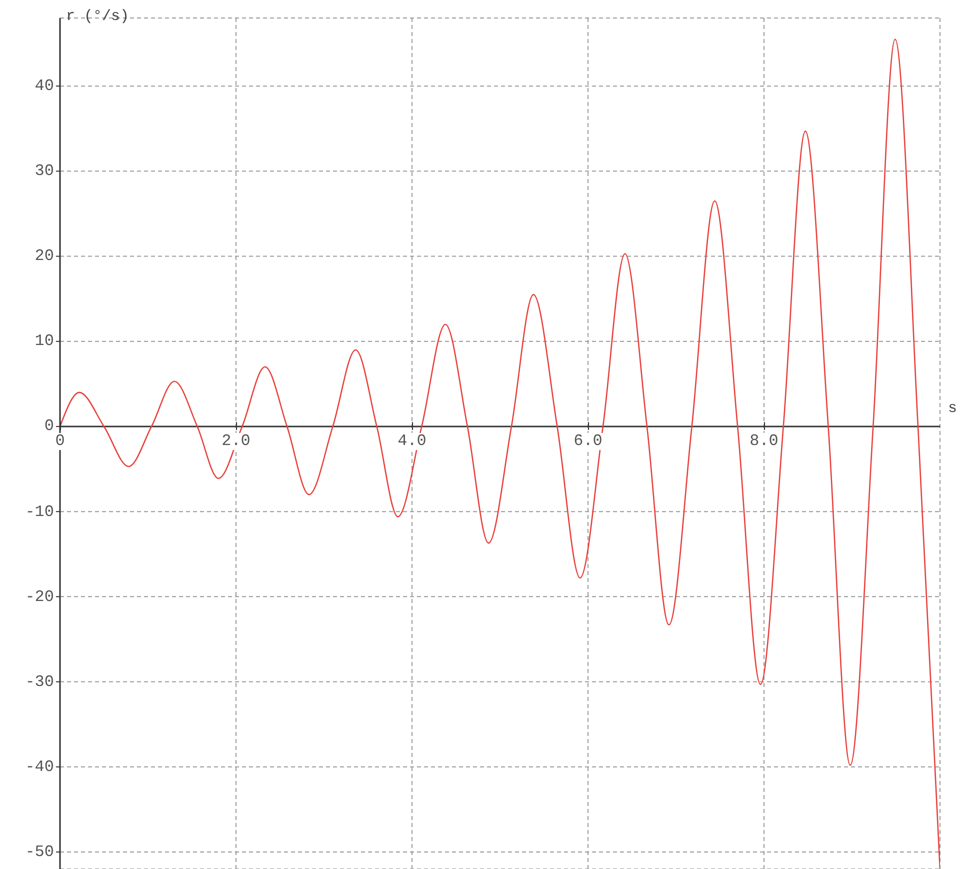 The width and height of the screenshot is (978, 869). I want to click on x-tick-label: 6.0, so click(588, 441).